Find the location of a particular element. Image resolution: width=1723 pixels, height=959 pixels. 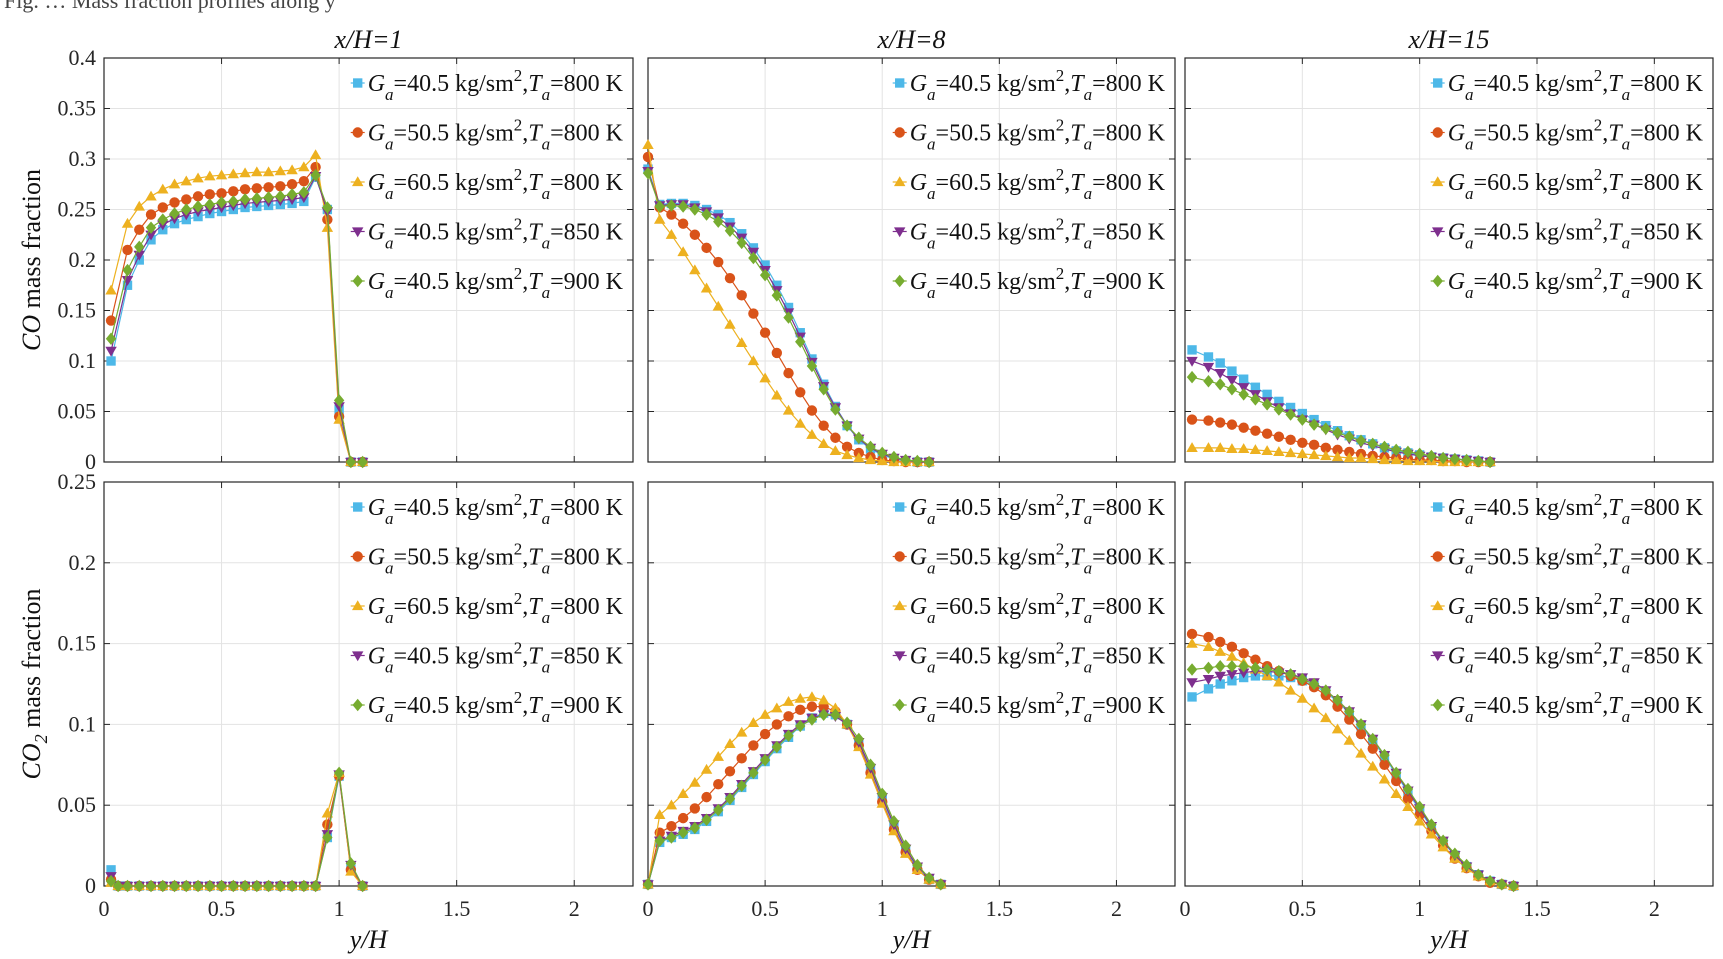

y-tick-label: 0.1 is located at coordinates (83, 360).